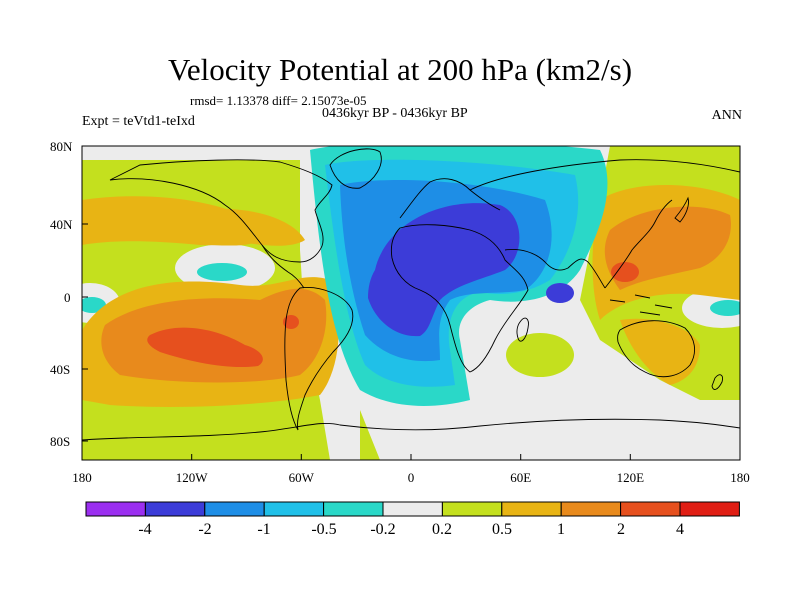  What do you see at coordinates (680, 529) in the screenshot?
I see `colorbar-label: 4` at bounding box center [680, 529].